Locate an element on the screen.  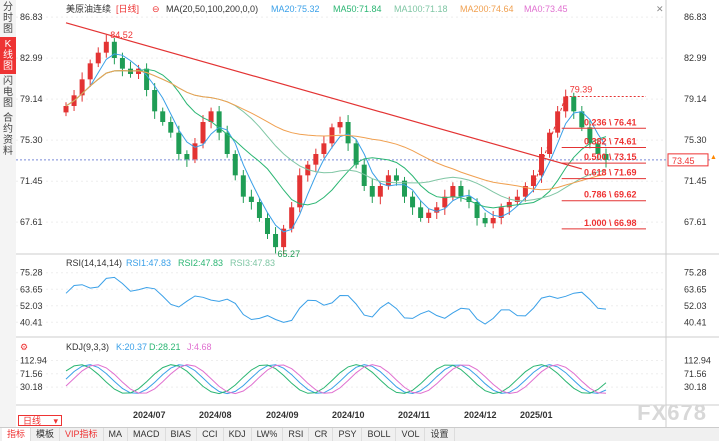
tab-5: BIAS is located at coordinates (182, 434).